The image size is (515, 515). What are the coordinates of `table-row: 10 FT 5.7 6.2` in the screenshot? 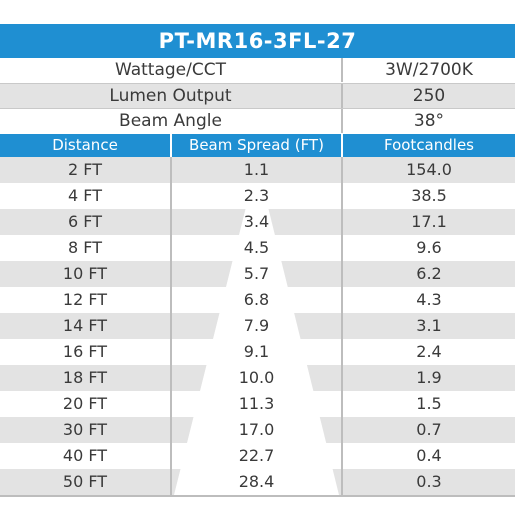 It's located at (257, 274).